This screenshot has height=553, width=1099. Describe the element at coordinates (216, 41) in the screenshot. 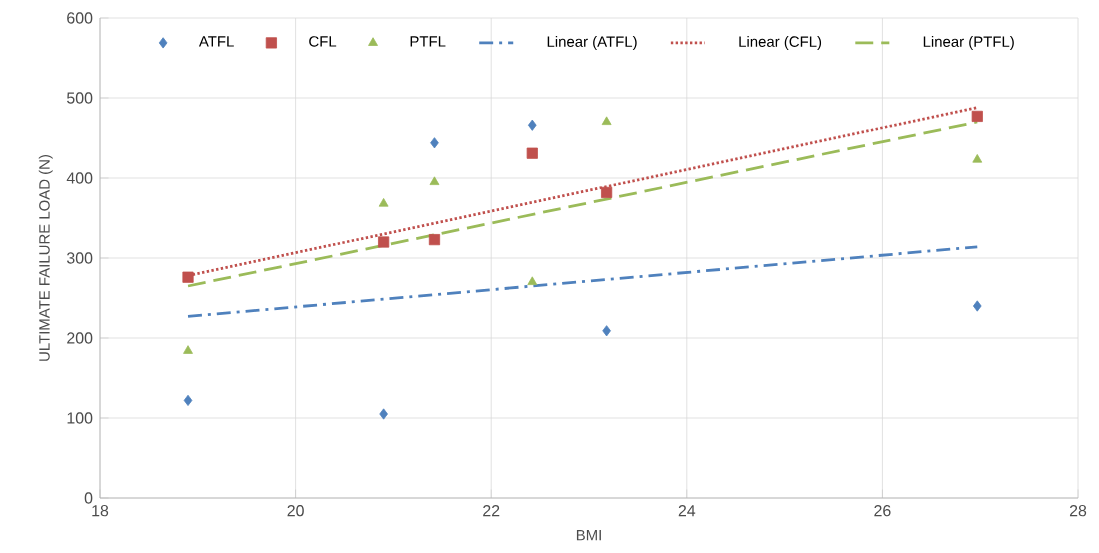

I see `legend-label: ATFL` at that location.